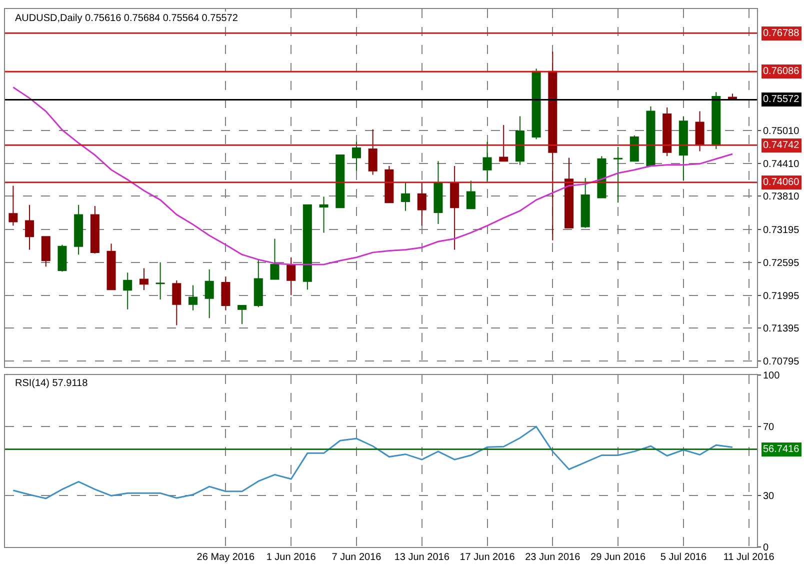  Describe the element at coordinates (781, 329) in the screenshot. I see `y-tick-label: 0.71395` at that location.